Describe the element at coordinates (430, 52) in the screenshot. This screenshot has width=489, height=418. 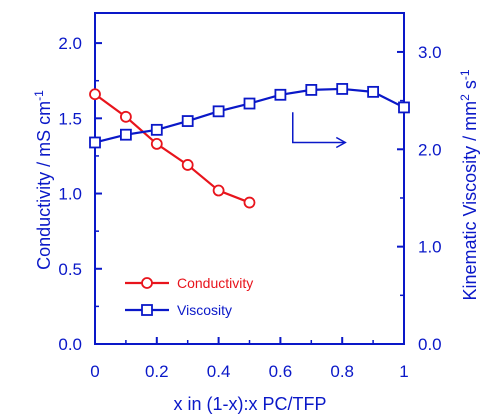
I see `y-right-tick-label: 3.0` at that location.